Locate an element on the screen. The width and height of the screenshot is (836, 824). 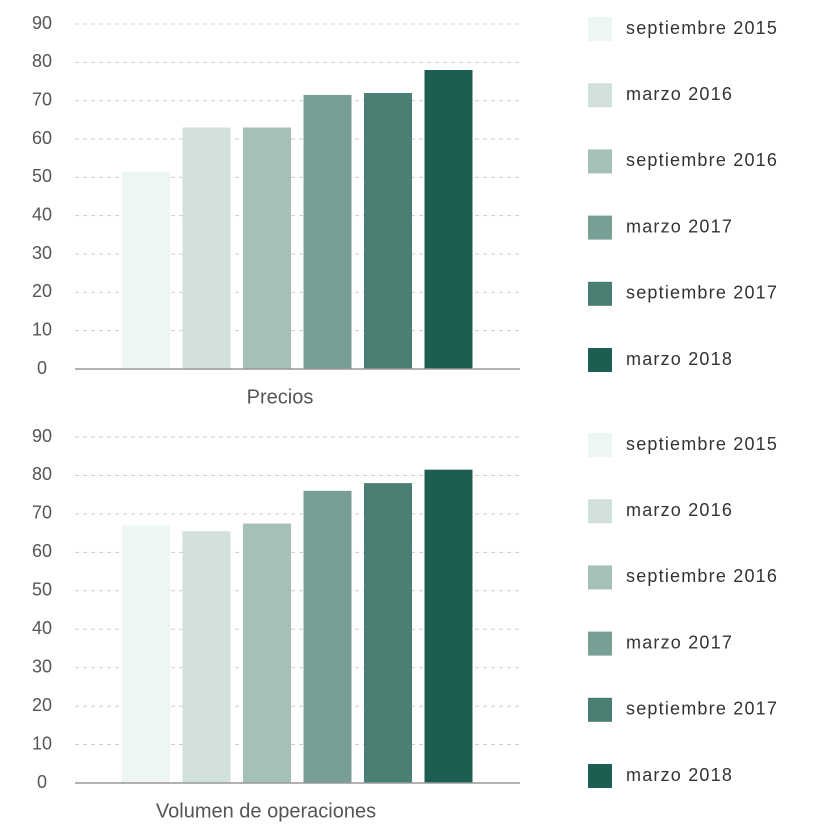
x-axis-label: Volumen de operaciones is located at coordinates (266, 811).